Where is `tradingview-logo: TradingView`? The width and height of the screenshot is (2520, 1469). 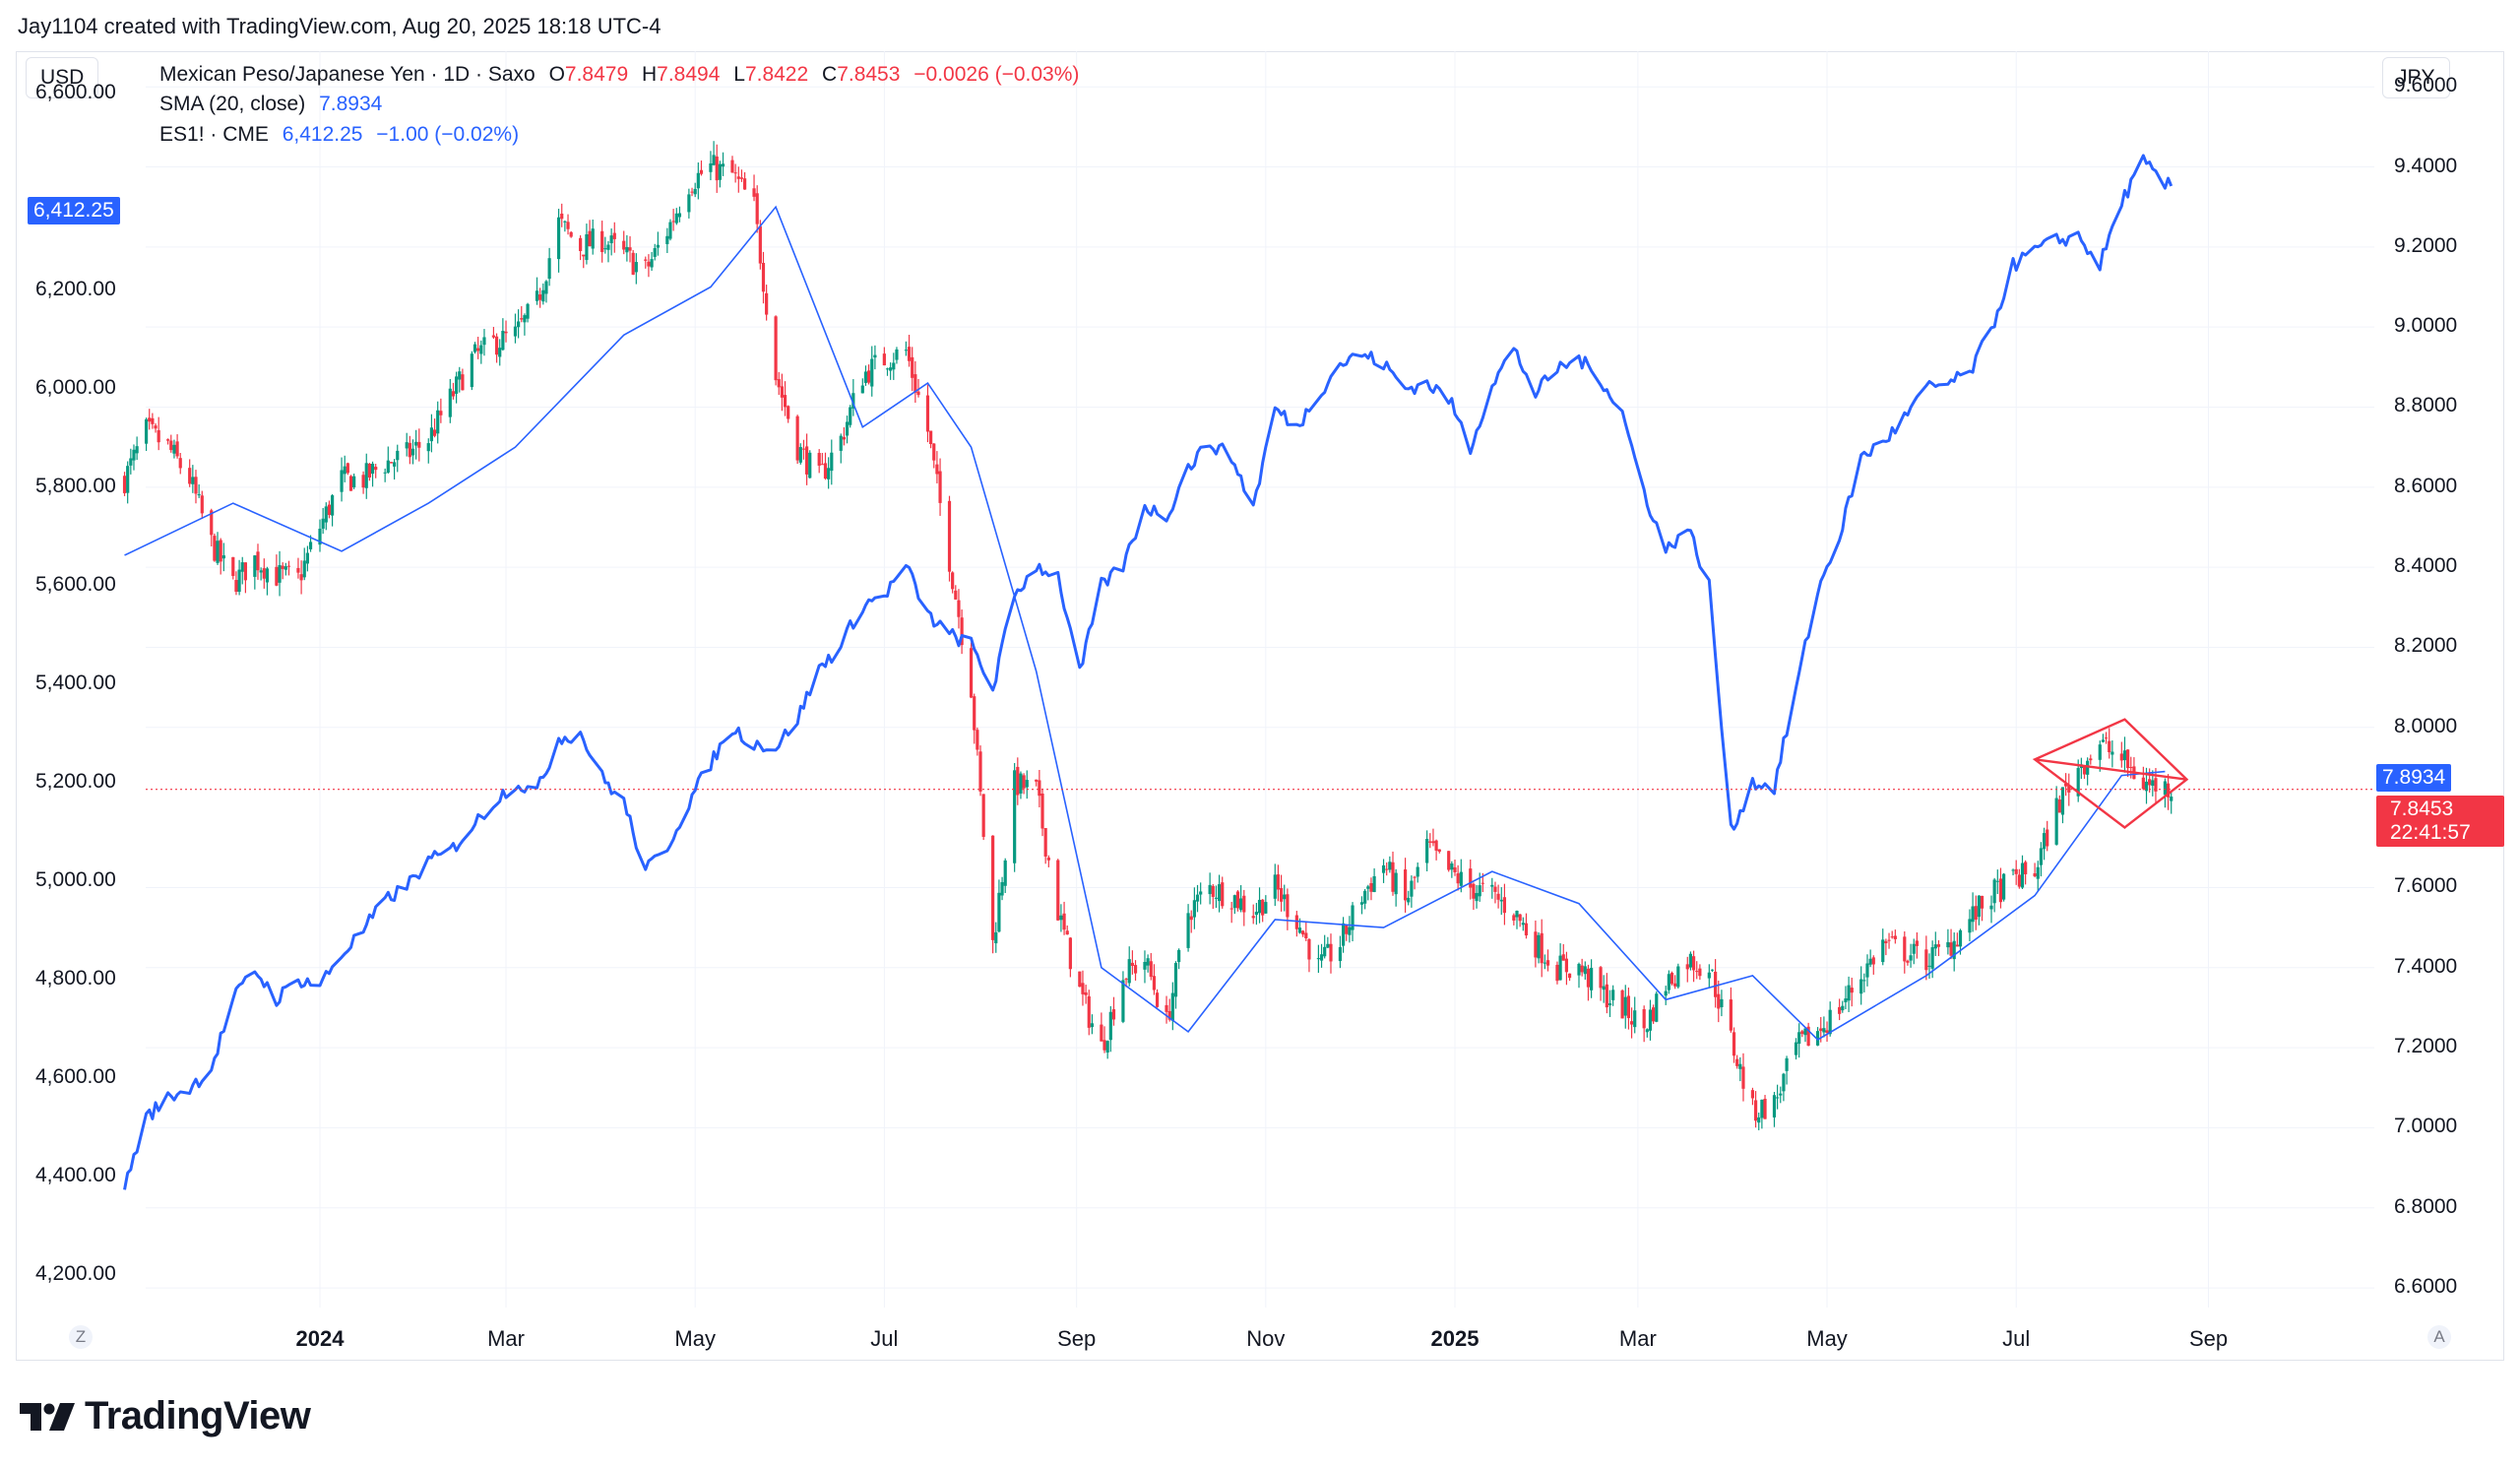 tradingview-logo: TradingView is located at coordinates (165, 1416).